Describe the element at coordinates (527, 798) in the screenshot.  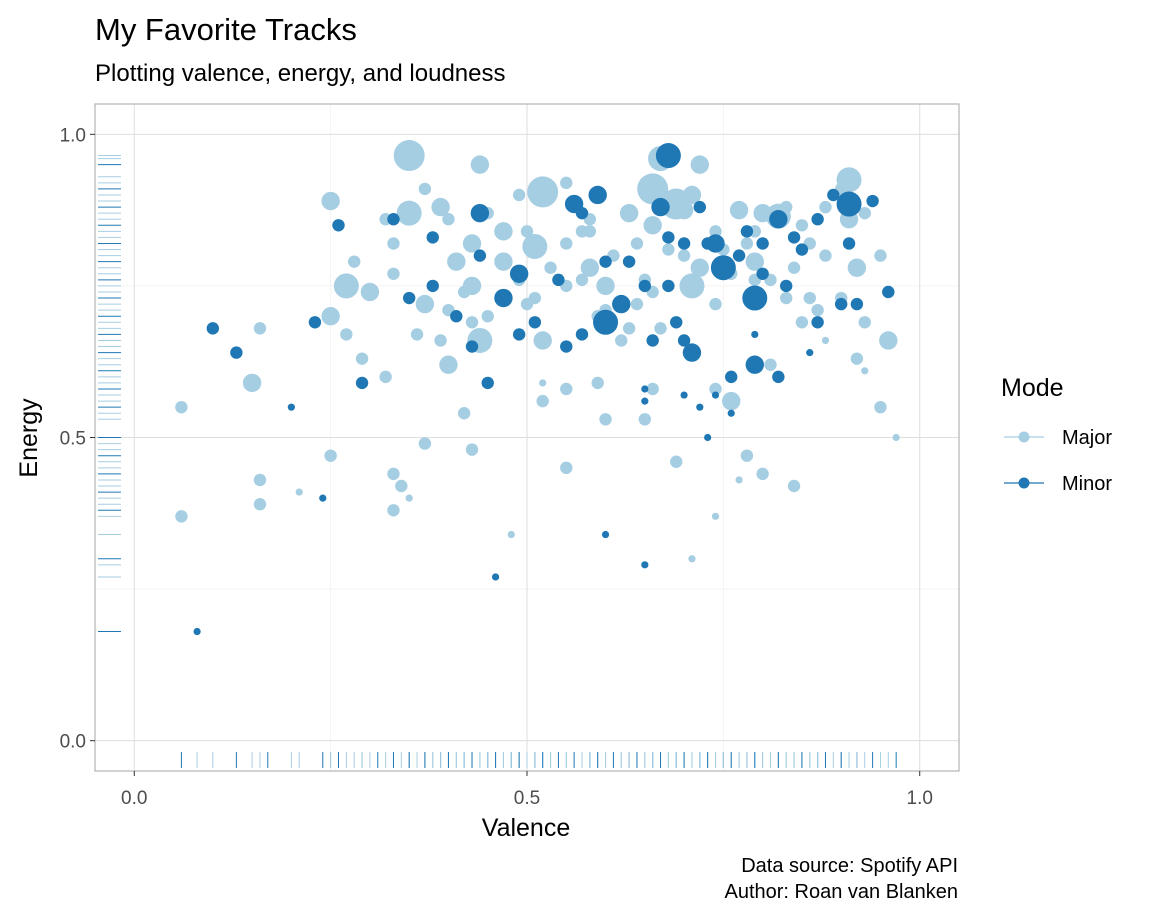
I see `x-tick-label-1: 0.5` at that location.